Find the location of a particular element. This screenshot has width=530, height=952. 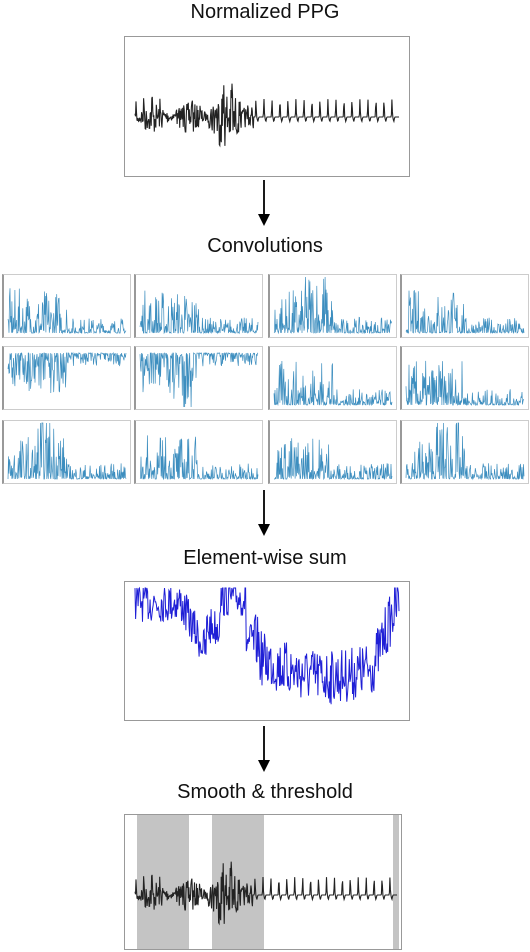

title-normalized-ppg: Normalized PPG is located at coordinates (265, 12).